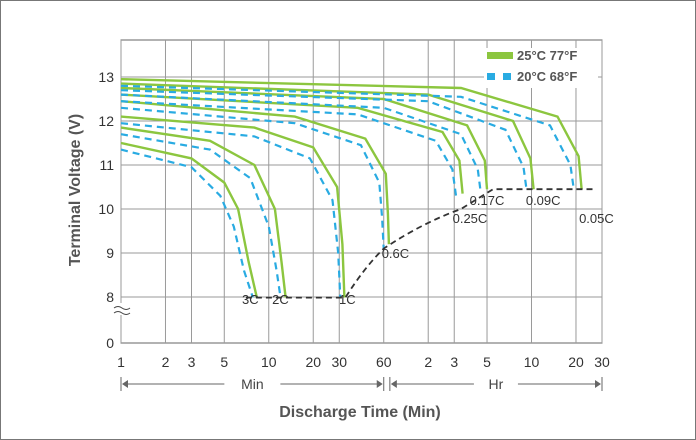 The image size is (696, 440). I want to click on curve-25c-3C, so click(189, 219).